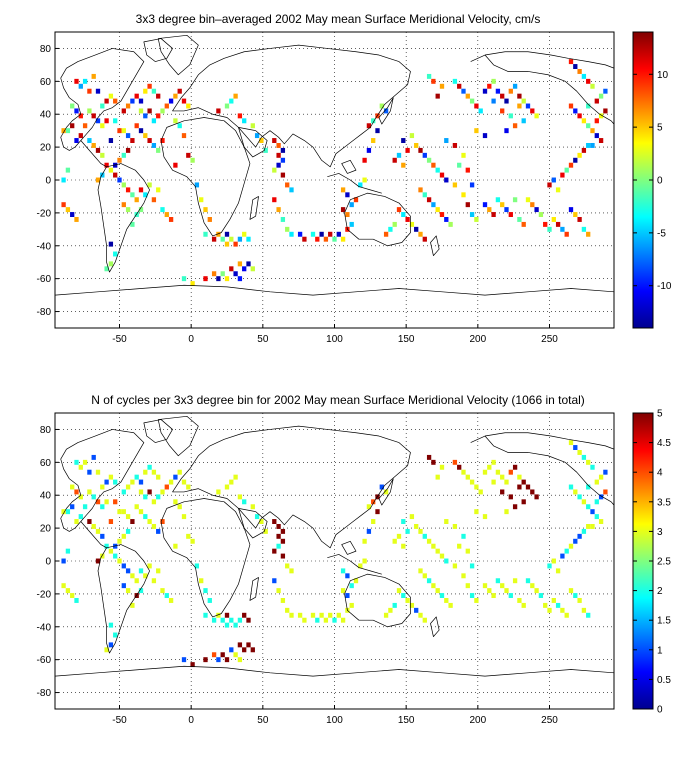  Describe the element at coordinates (660, 473) in the screenshot. I see `cycles-colorbar-tick-label: 4` at that location.